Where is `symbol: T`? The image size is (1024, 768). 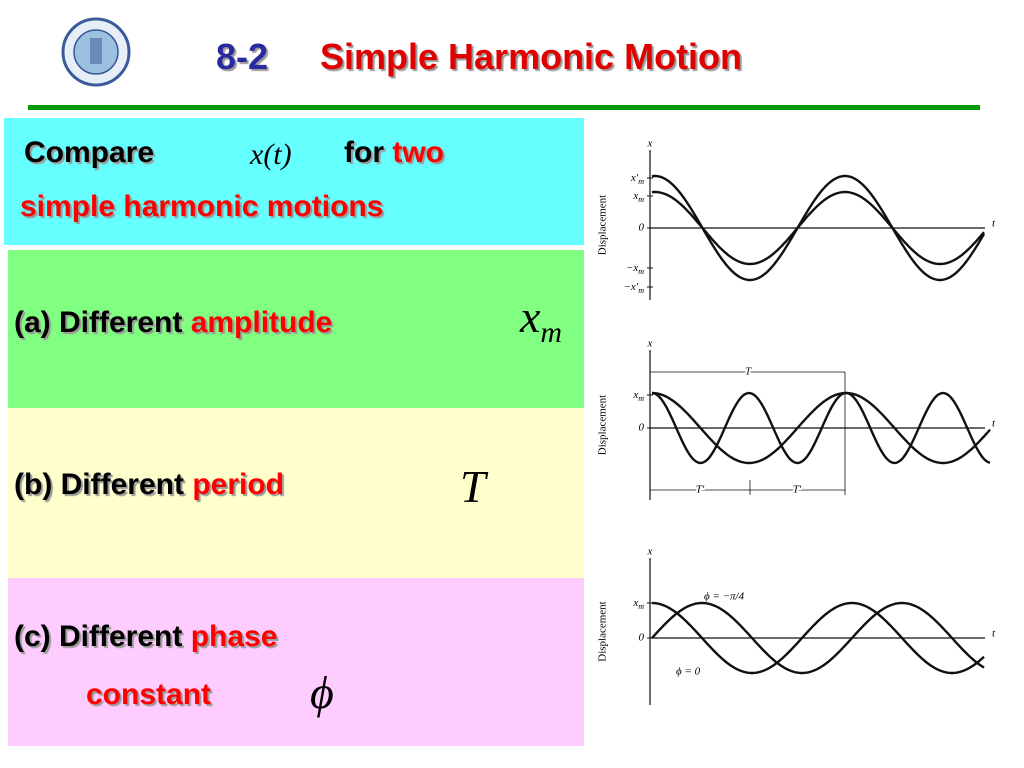 symbol: T is located at coordinates (473, 486).